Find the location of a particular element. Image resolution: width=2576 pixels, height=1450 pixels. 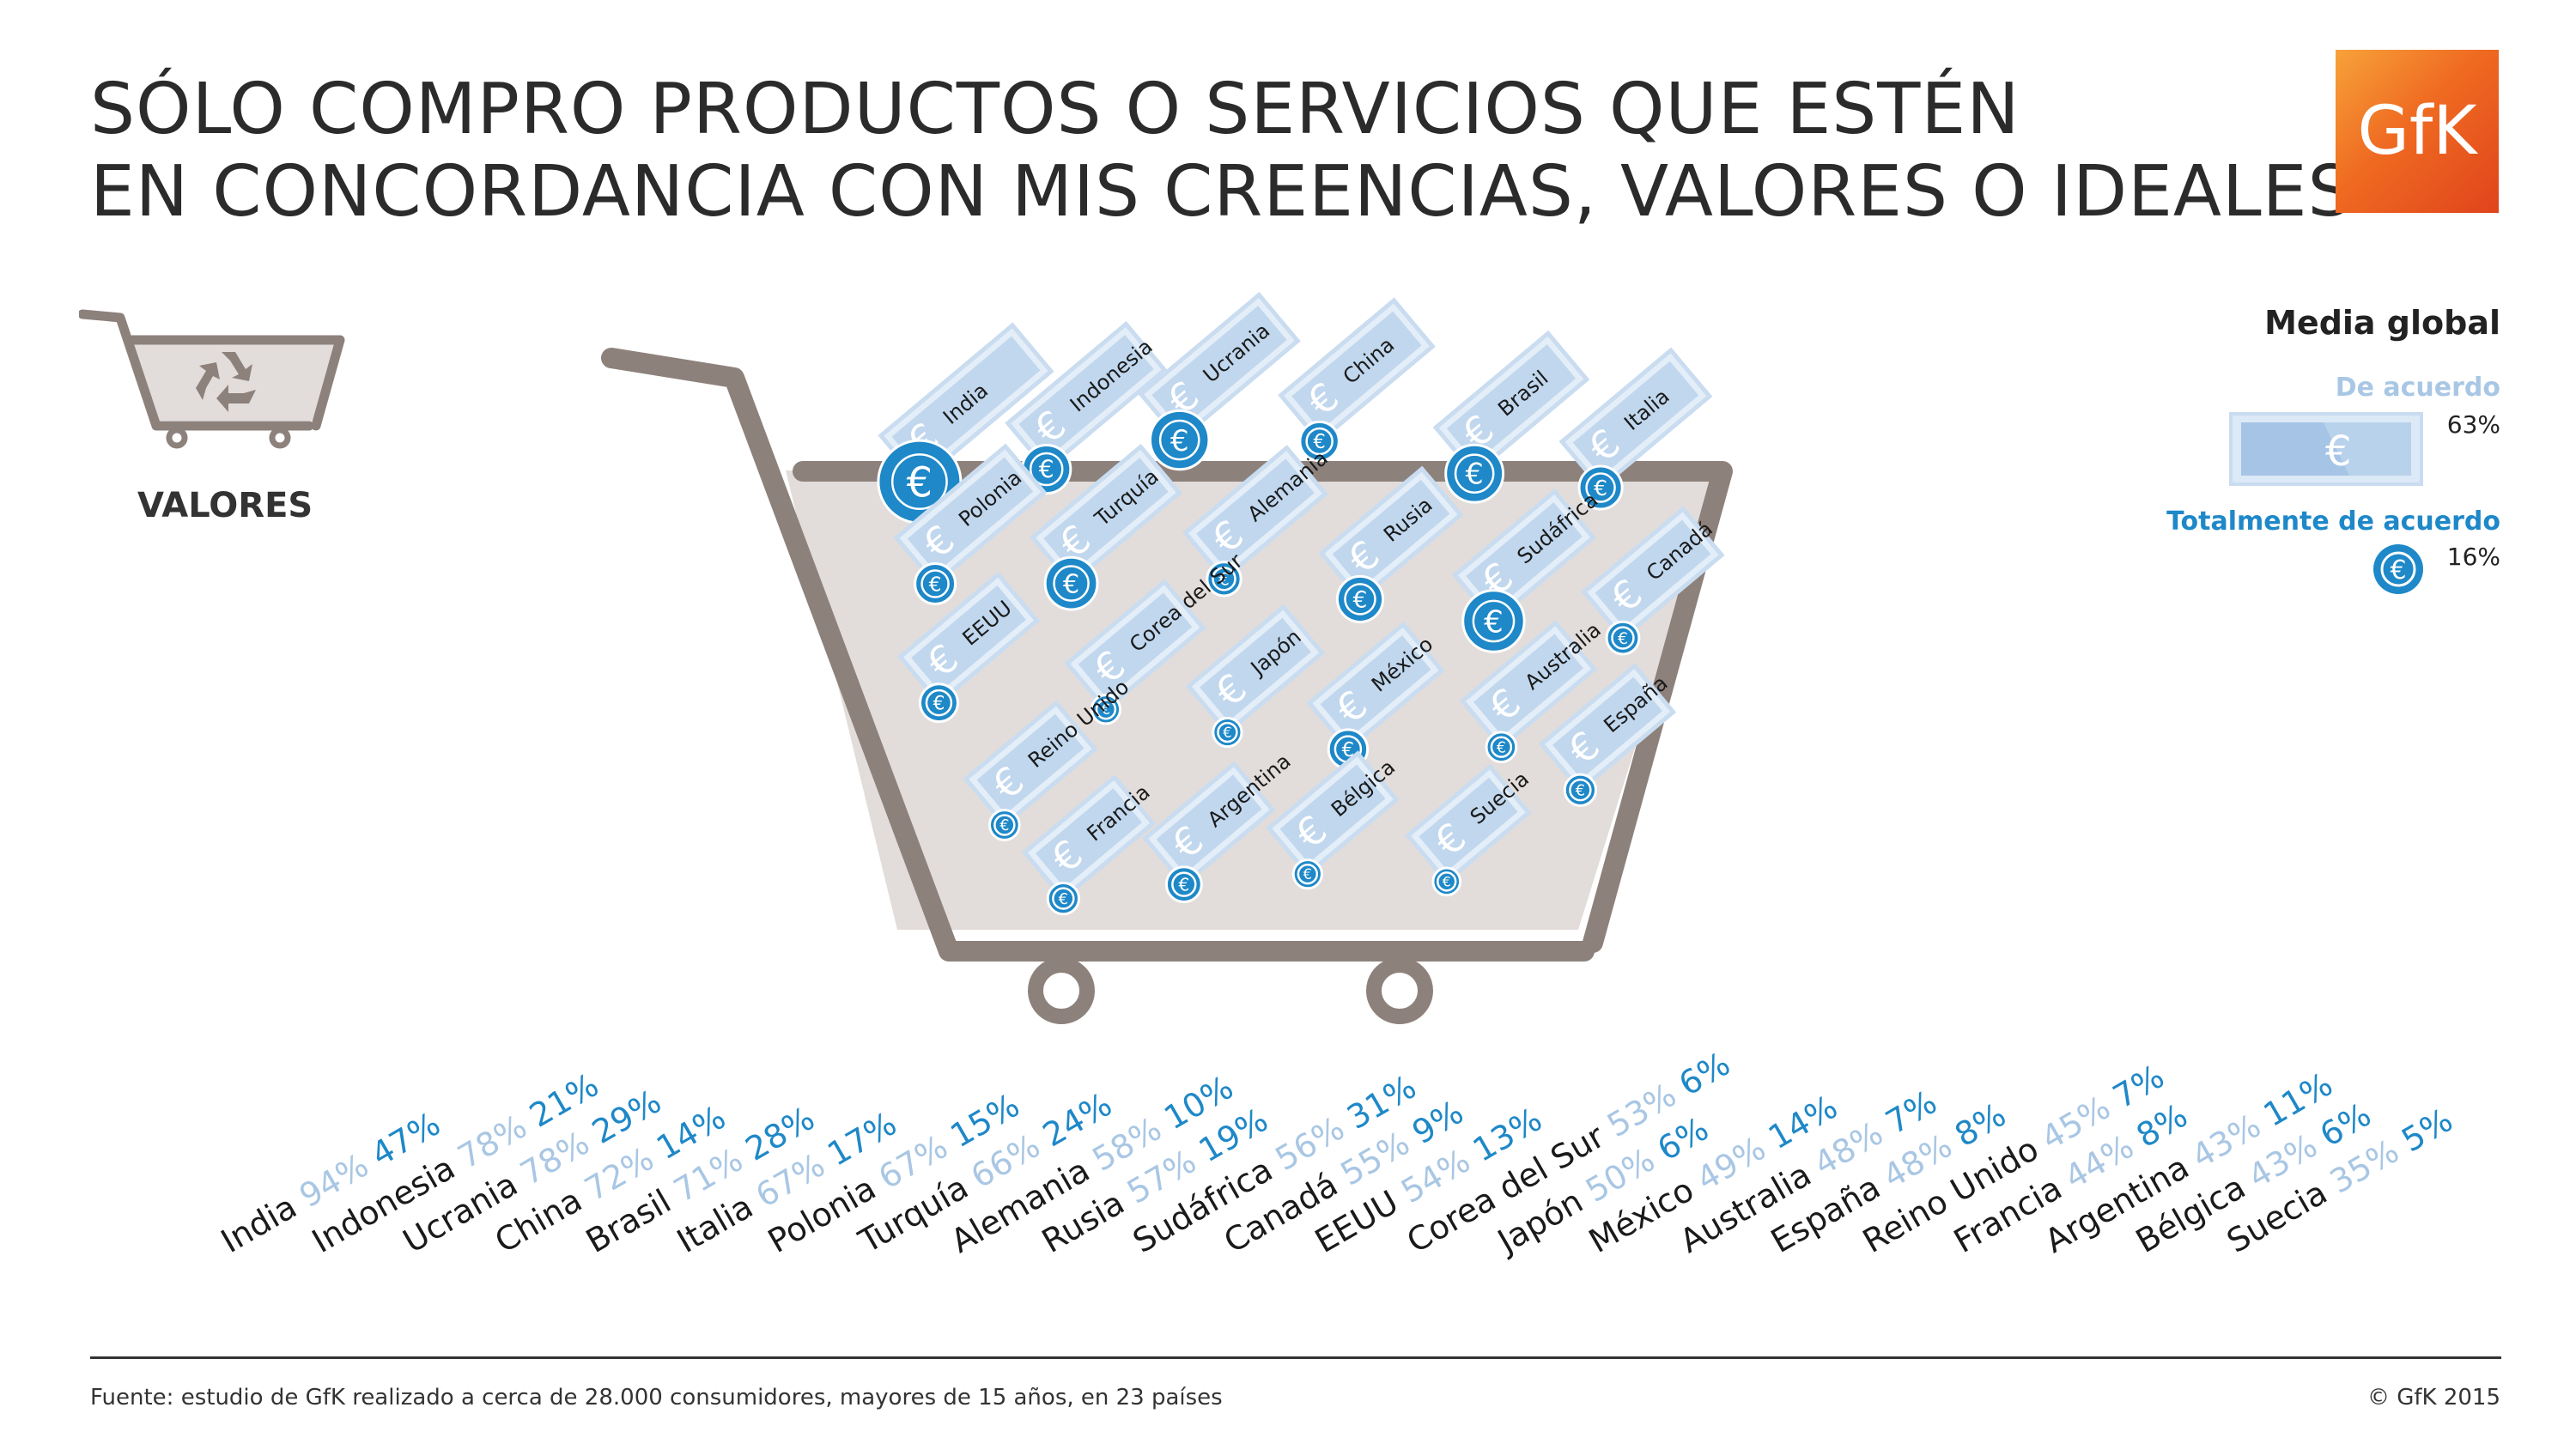

coin-sudafrica: € is located at coordinates (1493, 621).